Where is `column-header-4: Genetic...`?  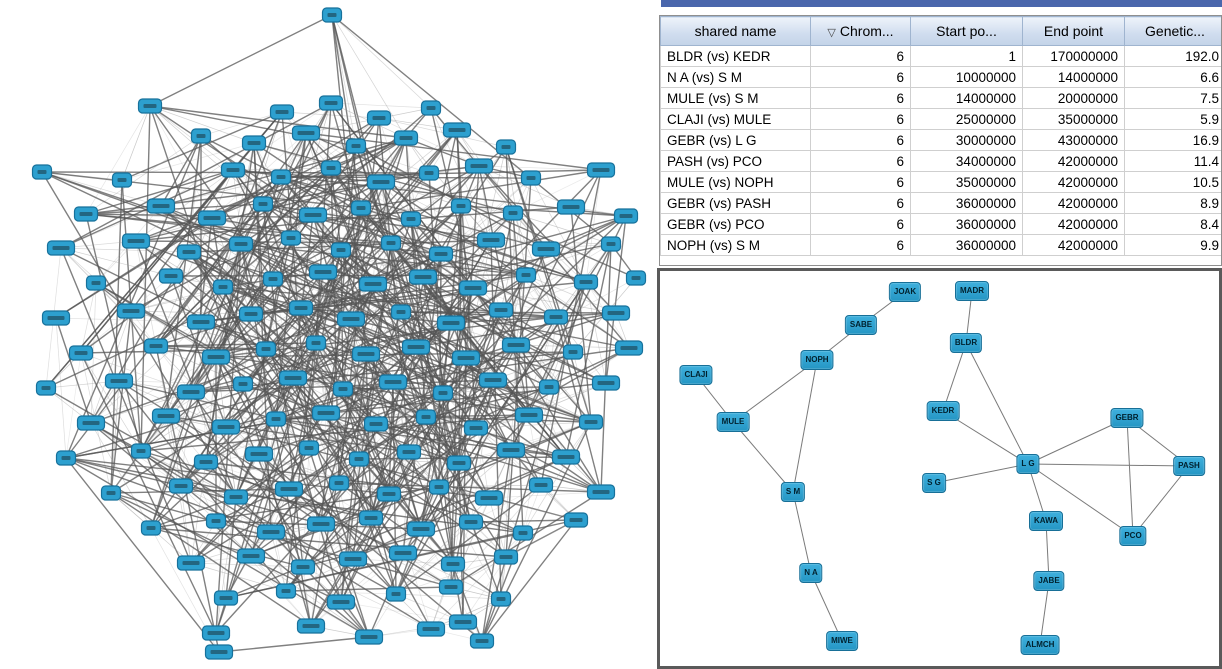
column-header-4: Genetic... is located at coordinates (1172, 31).